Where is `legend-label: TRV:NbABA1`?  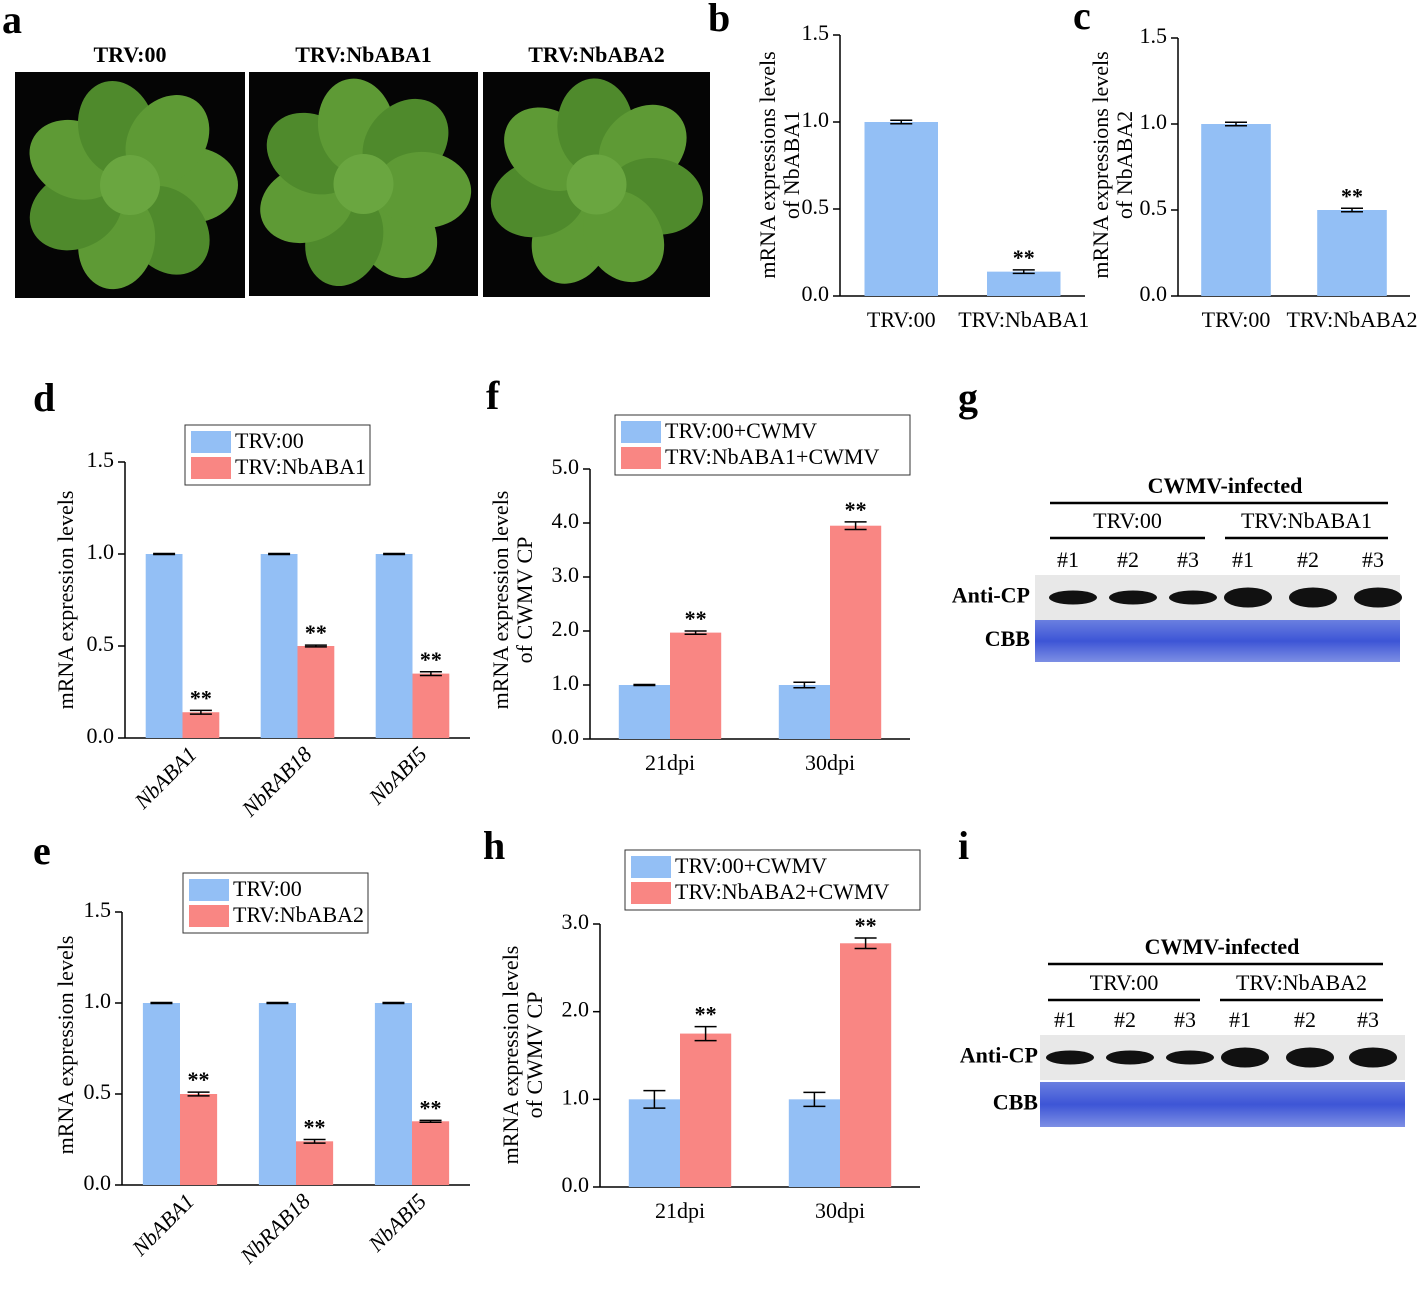 legend-label: TRV:NbABA1 is located at coordinates (300, 466).